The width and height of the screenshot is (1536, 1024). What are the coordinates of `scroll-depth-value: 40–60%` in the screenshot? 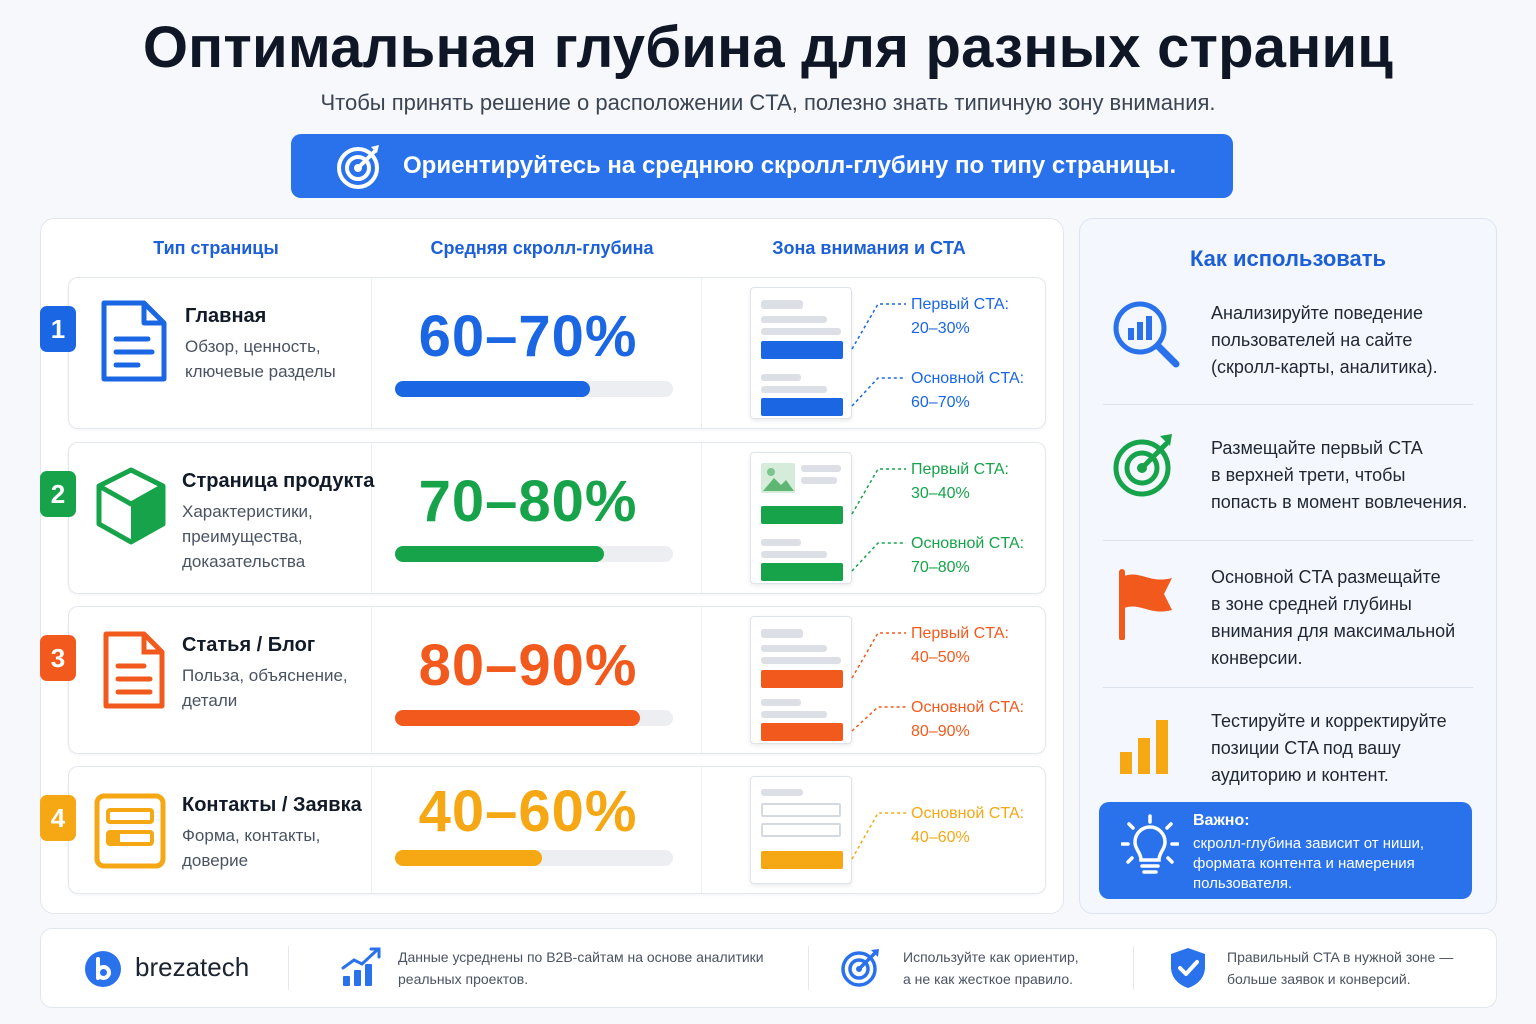 It's located at (528, 811).